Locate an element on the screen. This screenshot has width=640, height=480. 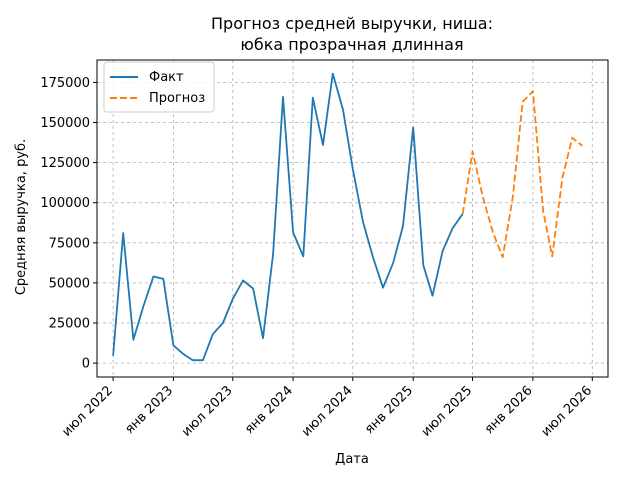
legend: Факт Прогноз is located at coordinates (159, 87).